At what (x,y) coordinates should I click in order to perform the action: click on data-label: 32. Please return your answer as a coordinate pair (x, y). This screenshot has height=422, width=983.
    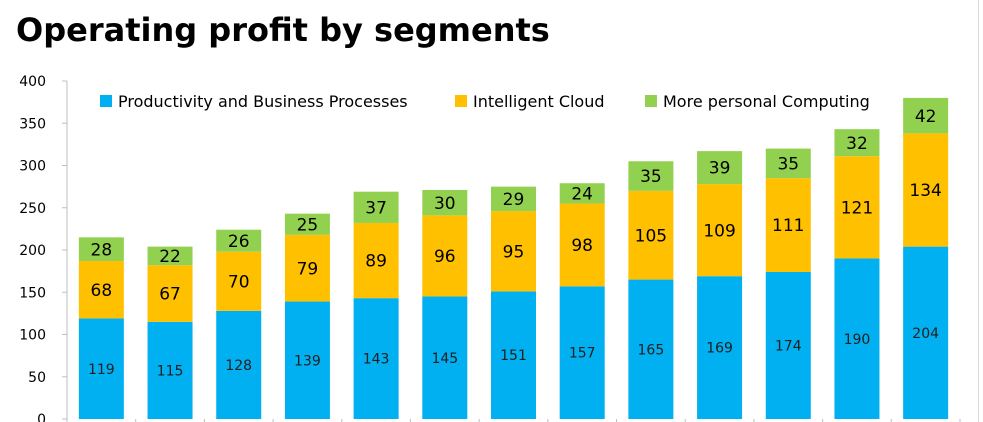
    Looking at the image, I should click on (857, 144).